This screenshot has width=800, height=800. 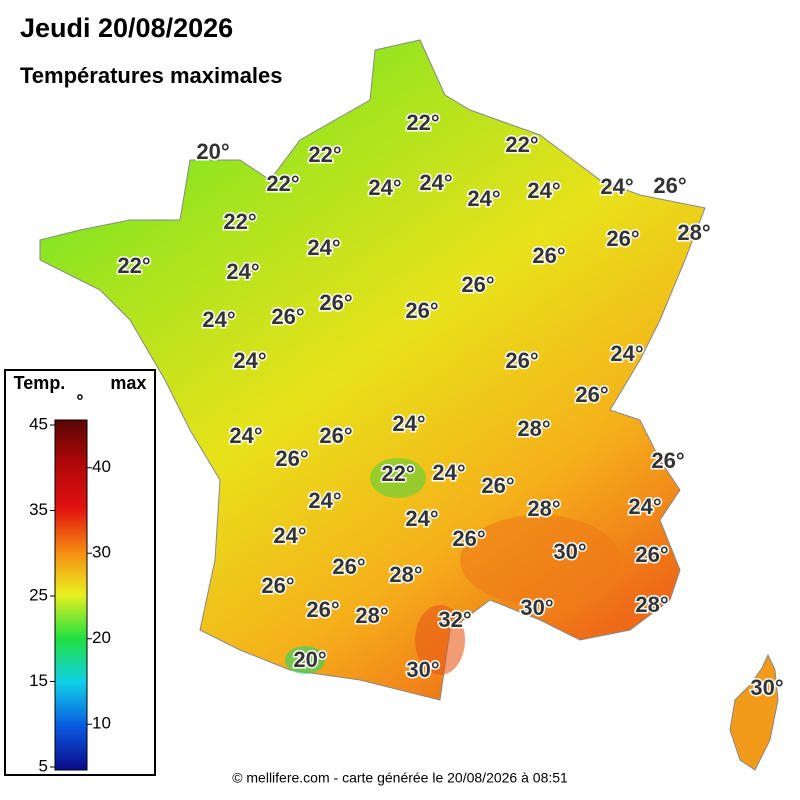 What do you see at coordinates (101, 723) in the screenshot?
I see `legend-tick-label: 10` at bounding box center [101, 723].